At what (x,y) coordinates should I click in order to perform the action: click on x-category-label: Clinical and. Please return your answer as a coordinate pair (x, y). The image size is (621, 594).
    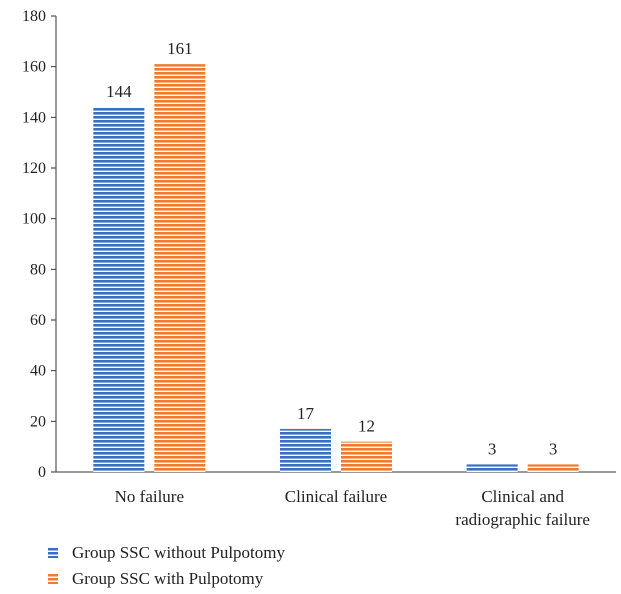
    Looking at the image, I should click on (522, 496).